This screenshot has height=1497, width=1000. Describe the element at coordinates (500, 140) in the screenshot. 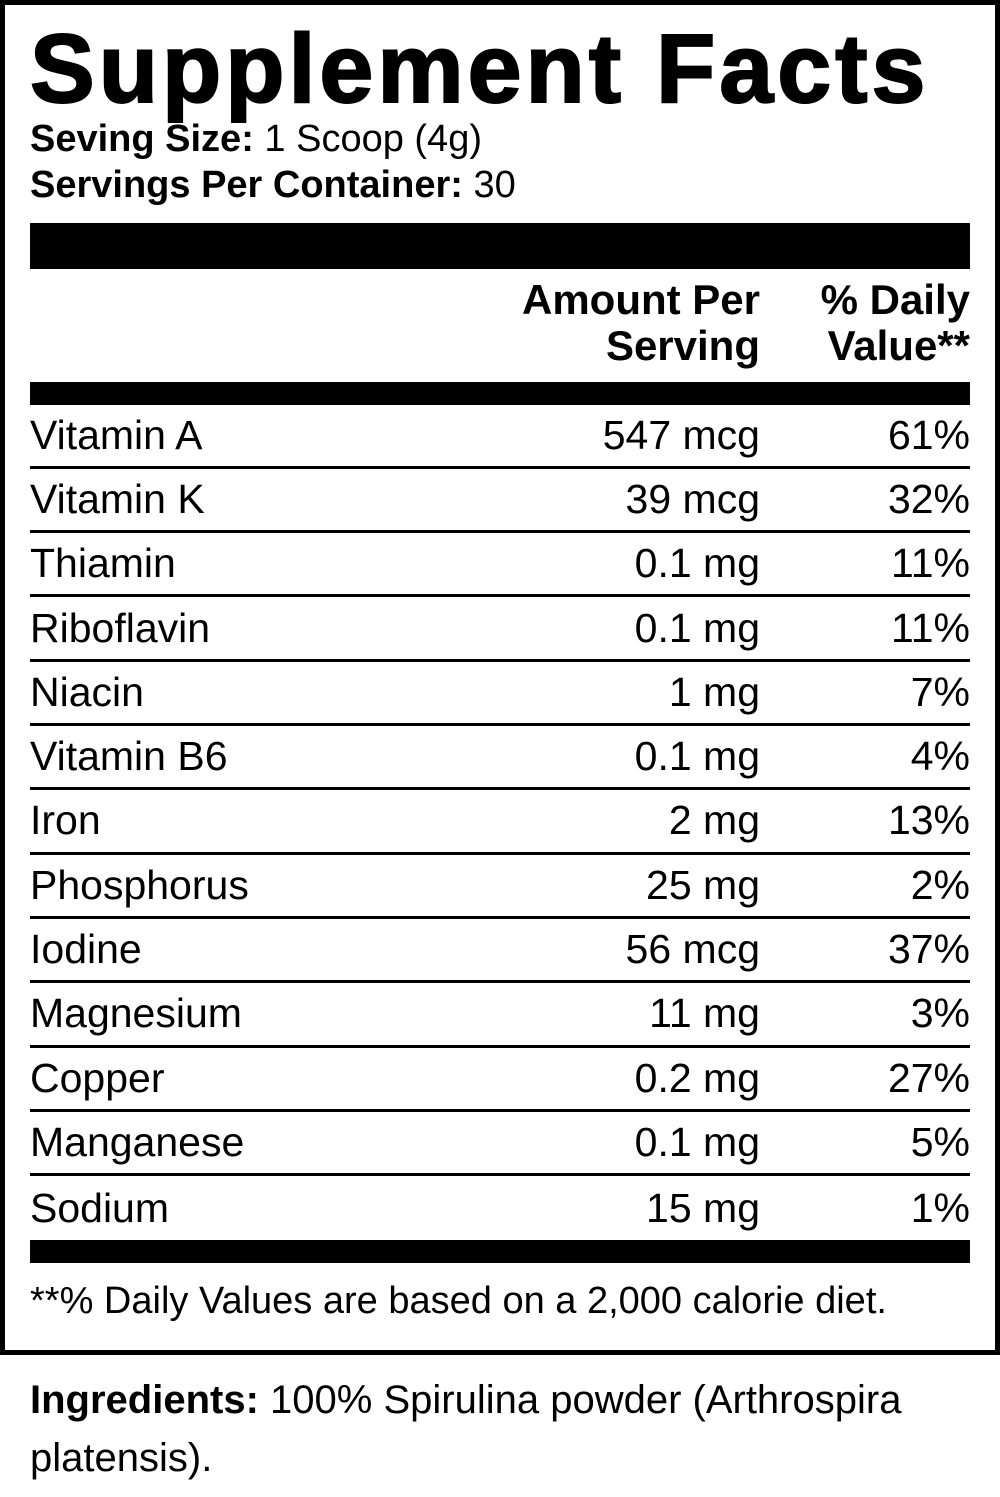

I see `serving-size-line: Seving Size: 1 Scoop (4g)` at that location.